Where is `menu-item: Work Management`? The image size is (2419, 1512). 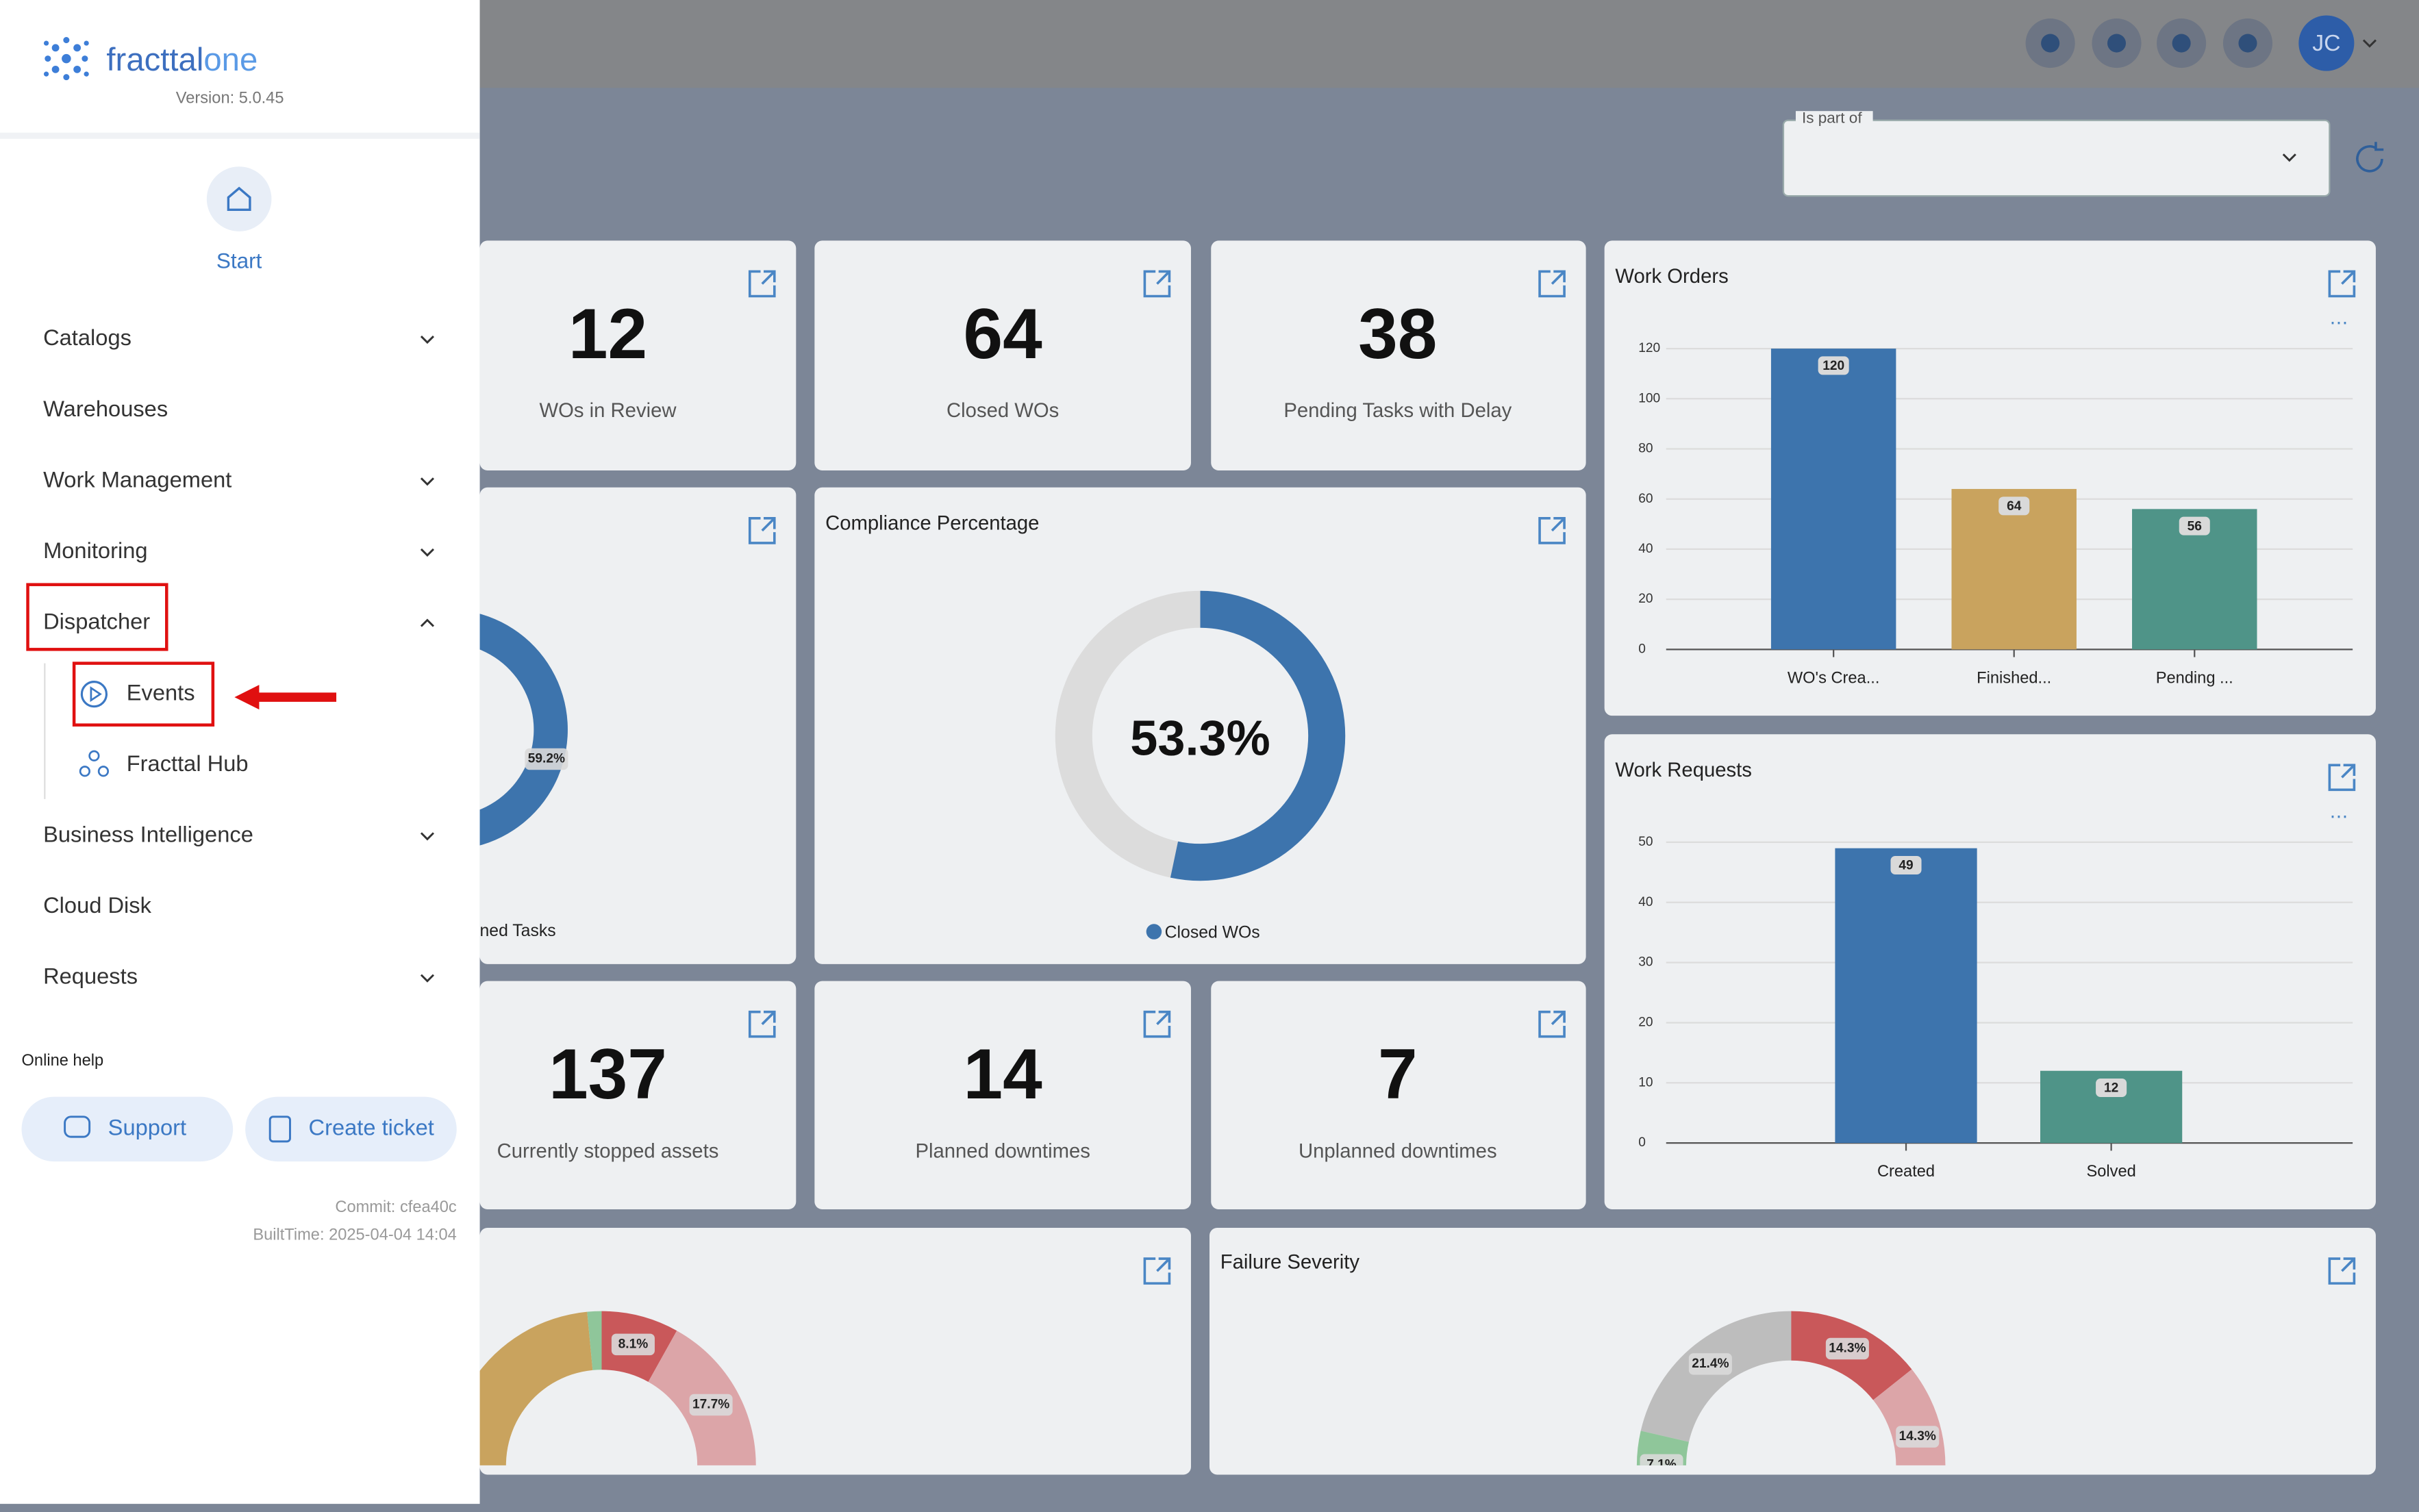 menu-item: Work Management is located at coordinates (137, 479).